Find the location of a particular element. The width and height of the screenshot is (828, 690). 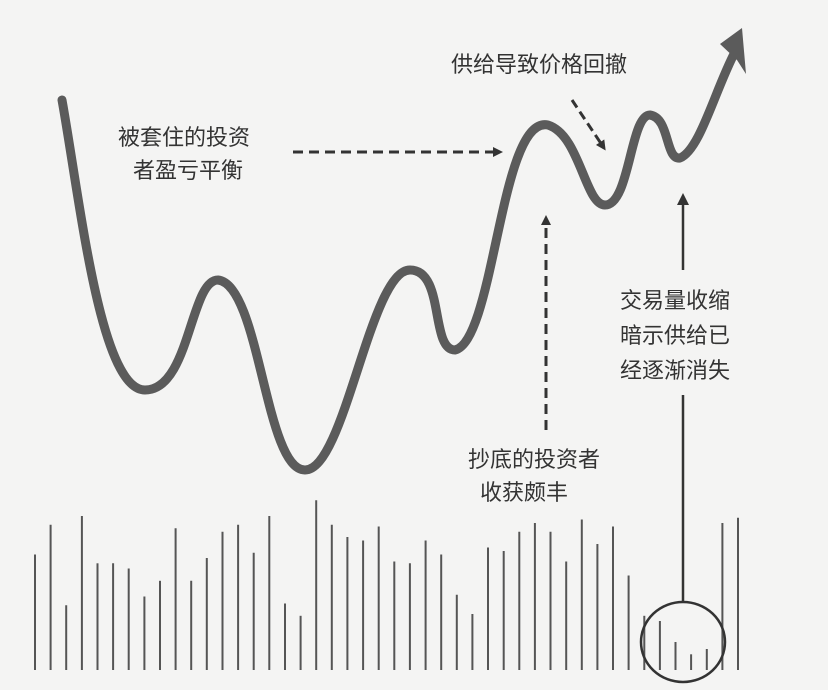

bottom-buyers-line-2: 收获颇丰 is located at coordinates (524, 493).